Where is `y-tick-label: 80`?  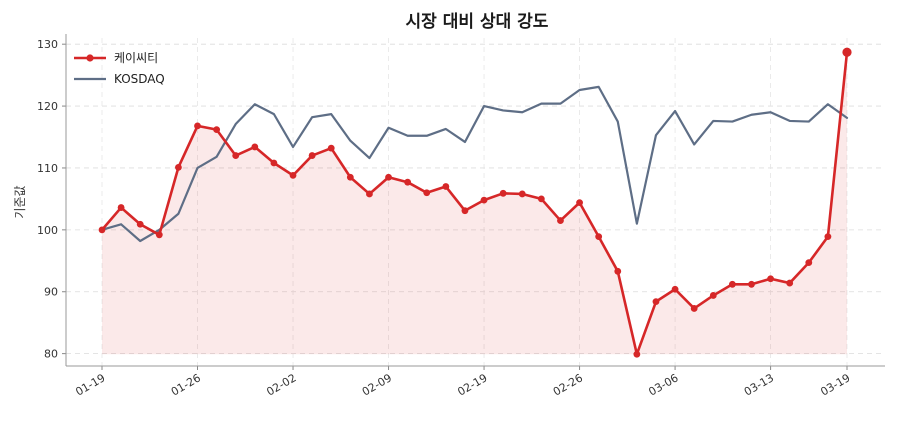 y-tick-label: 80 is located at coordinates (51, 354).